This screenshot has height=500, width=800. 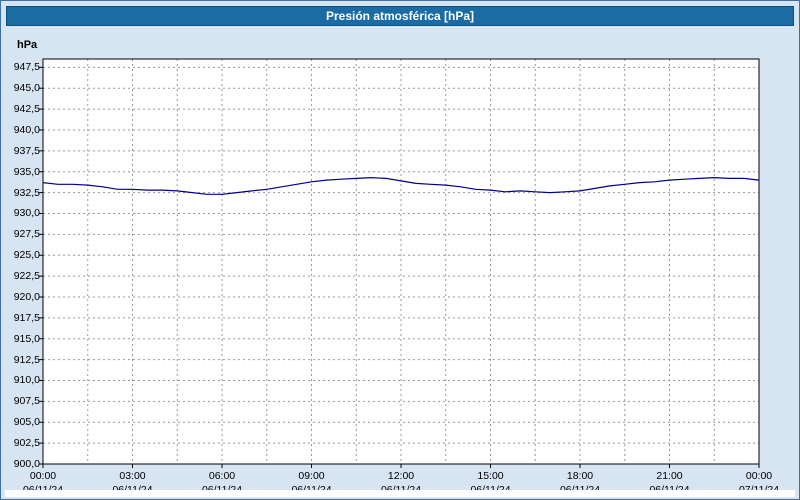 What do you see at coordinates (27, 45) in the screenshot?
I see `y-axis-unit-label: hPa` at bounding box center [27, 45].